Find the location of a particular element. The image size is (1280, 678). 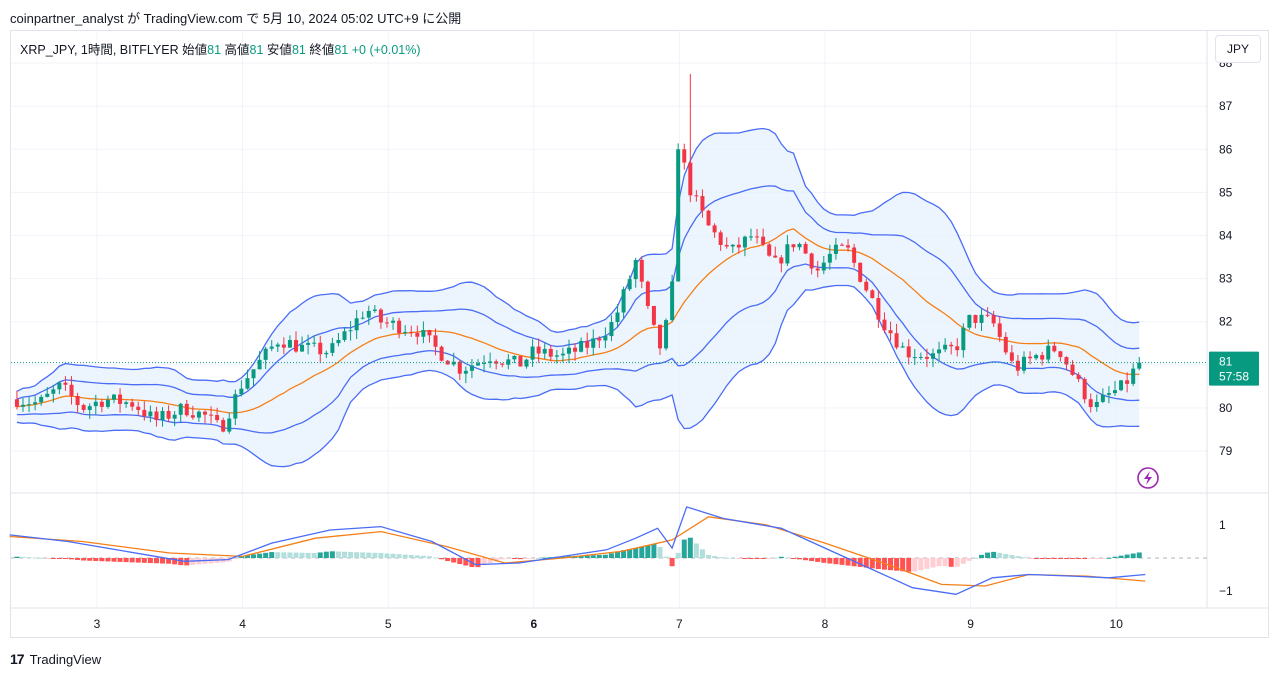

legend-high-value: 81 is located at coordinates (256, 50).